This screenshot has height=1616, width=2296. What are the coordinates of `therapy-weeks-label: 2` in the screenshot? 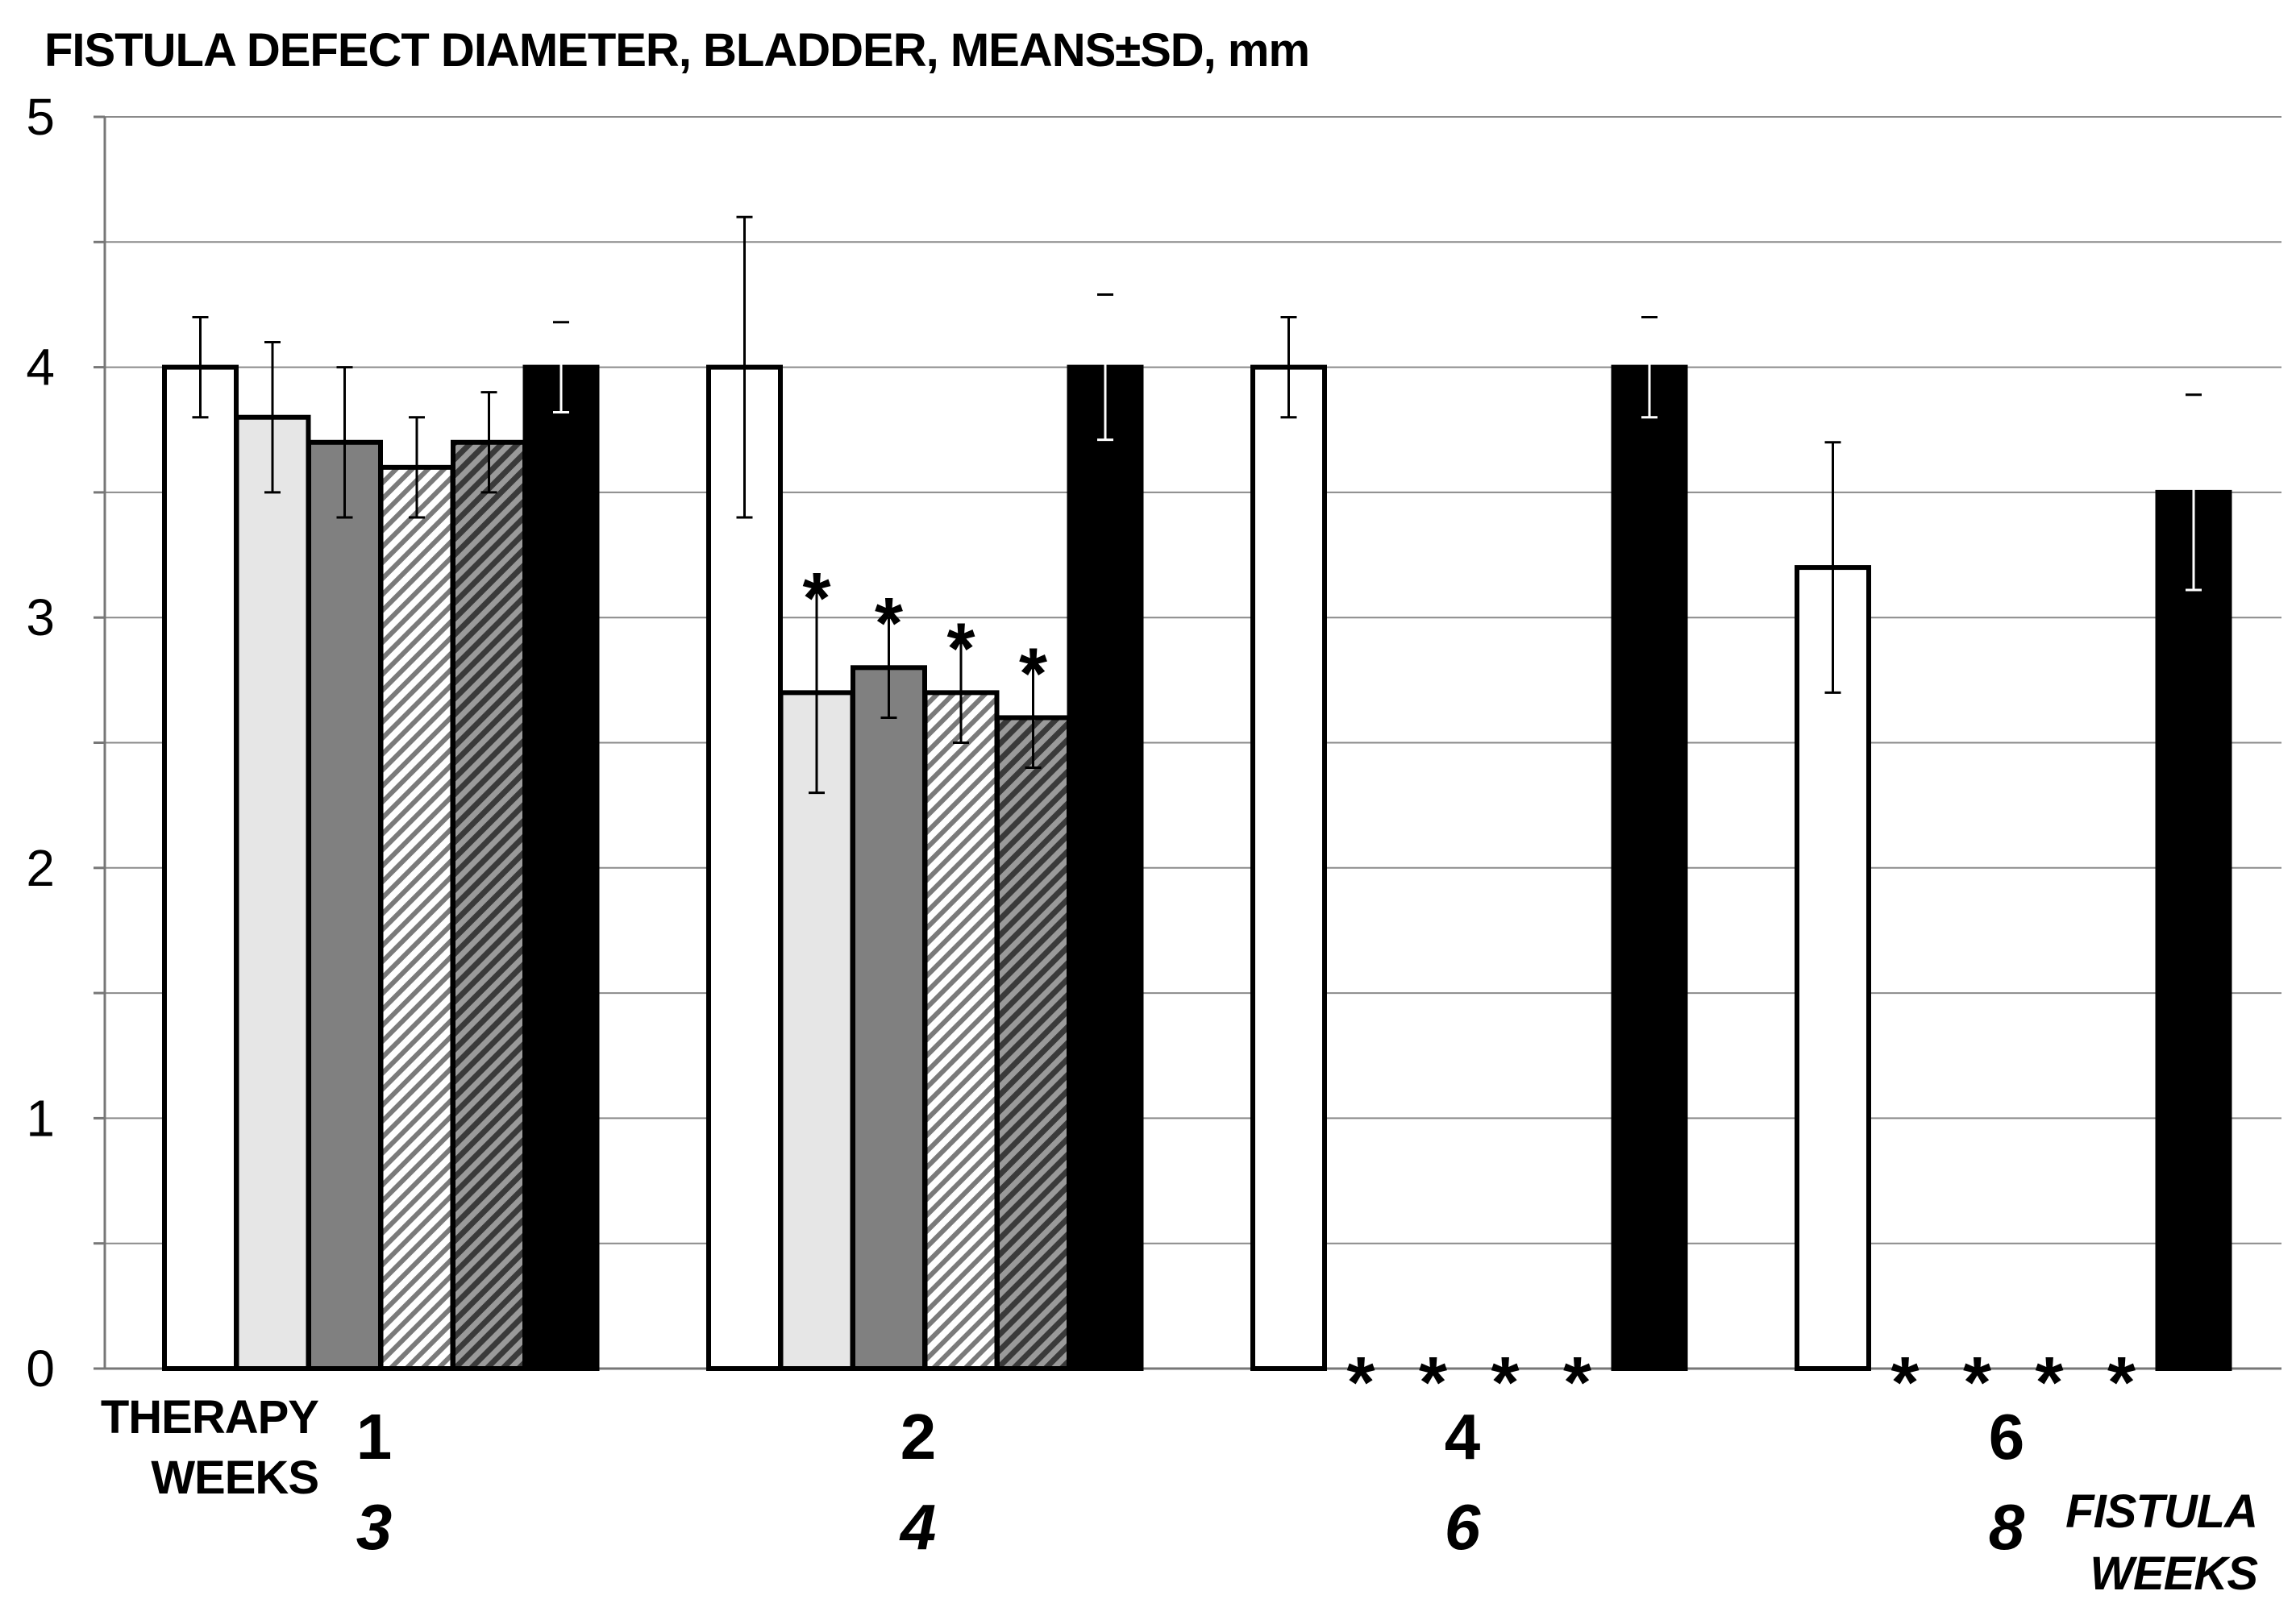 It's located at (919, 1437).